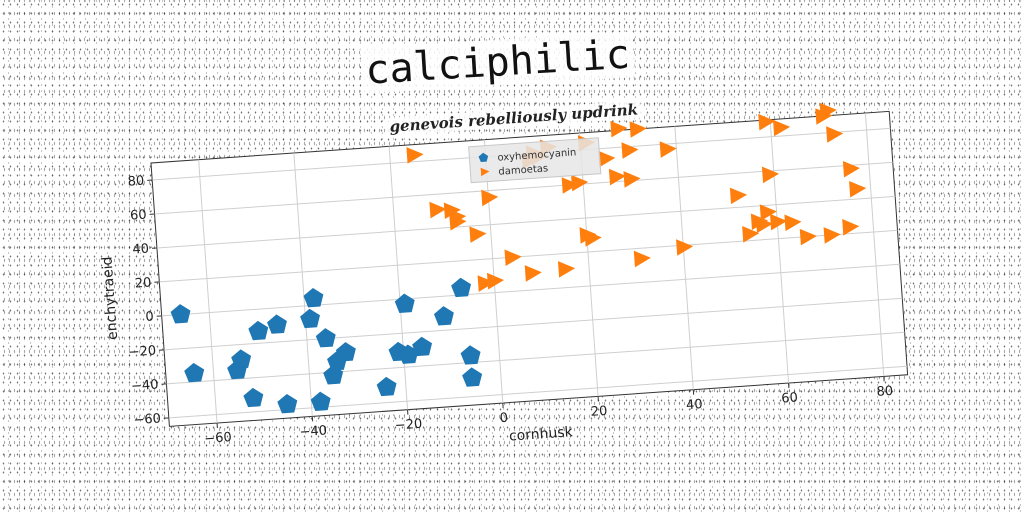  Describe the element at coordinates (790, 398) in the screenshot. I see `x-tick-label: 60` at that location.